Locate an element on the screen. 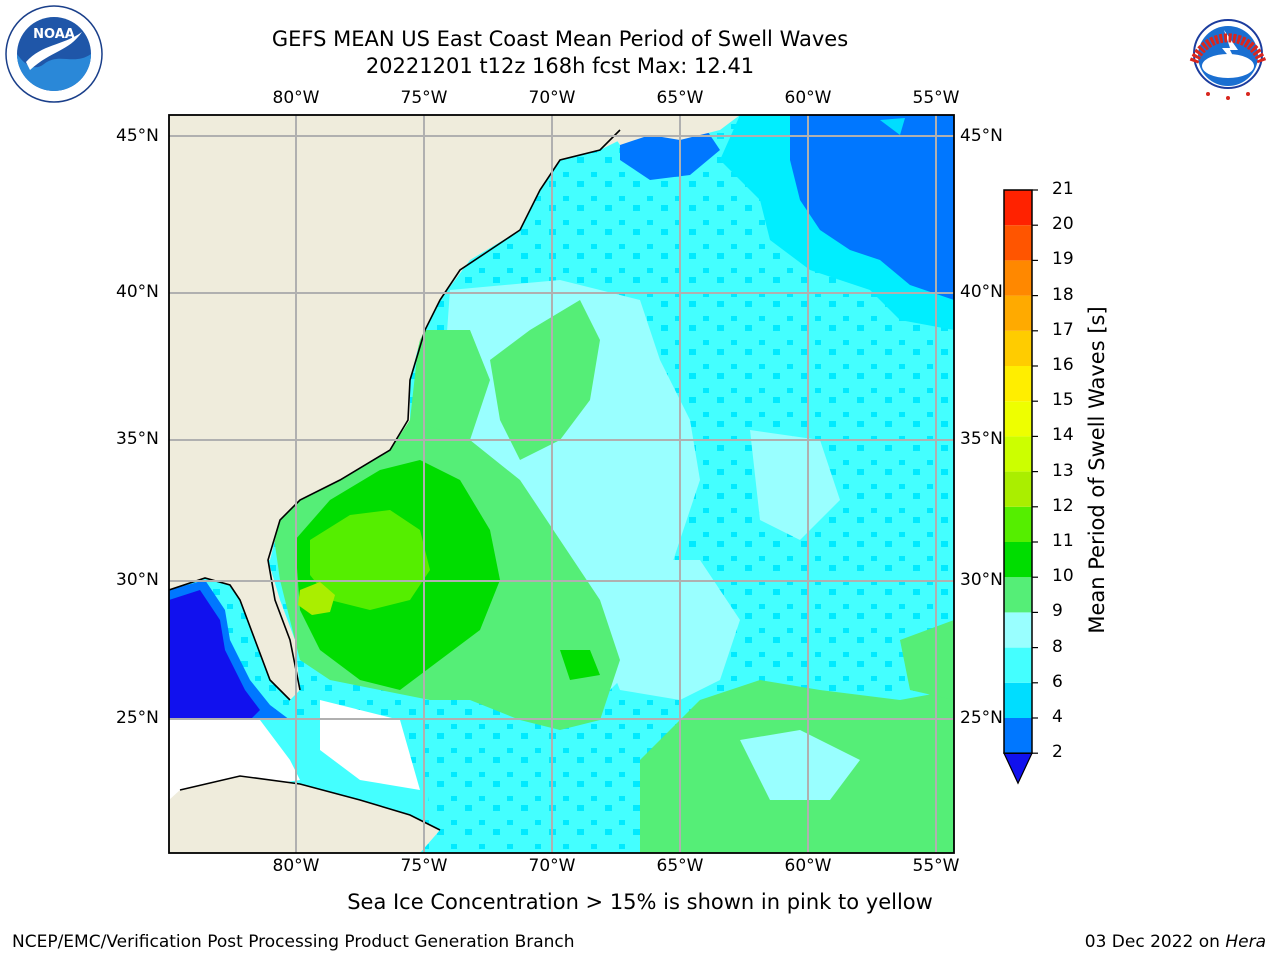 The width and height of the screenshot is (1280, 960). lon-label-bottom-70w: 70°W is located at coordinates (552, 866).